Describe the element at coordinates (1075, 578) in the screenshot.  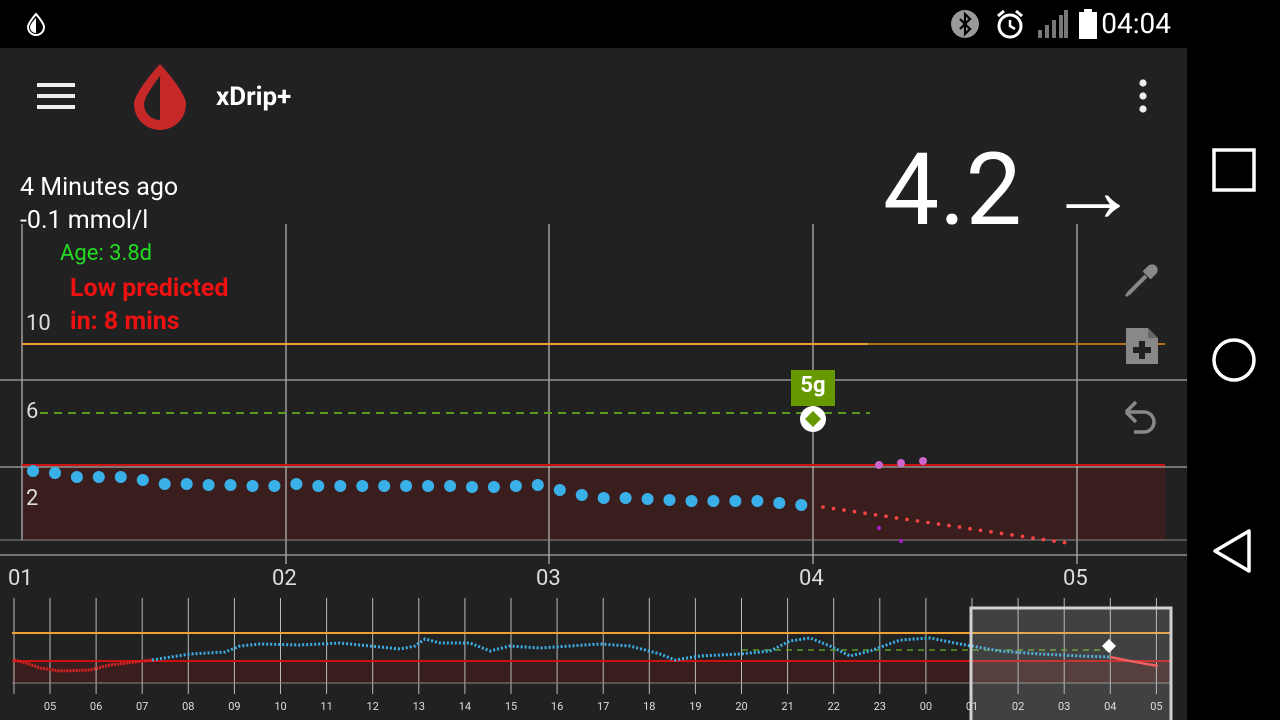
I see `x-tick-label: 05` at that location.